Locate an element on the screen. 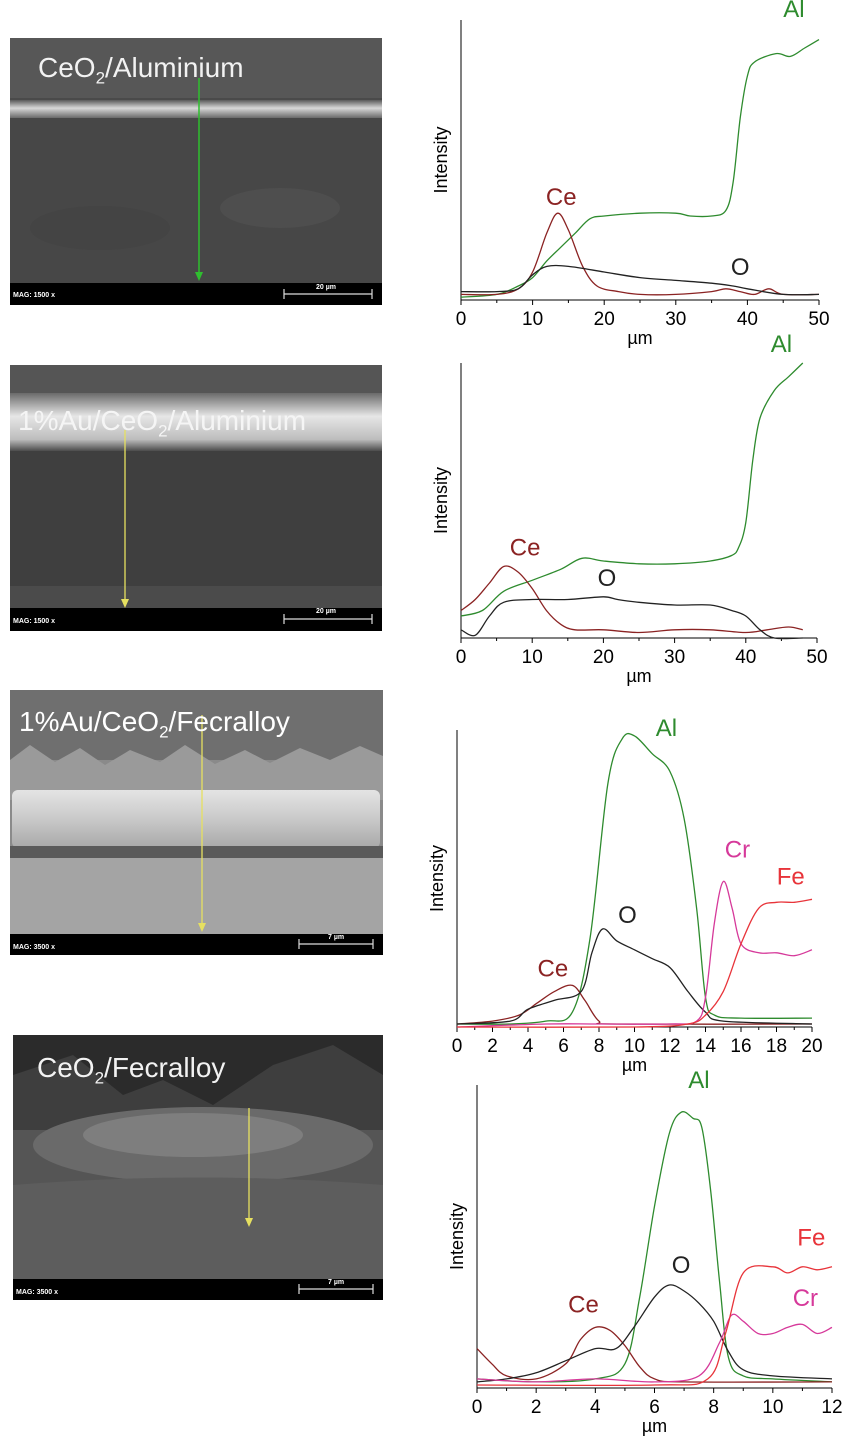 The image size is (848, 1441). x-tick-label: 18 is located at coordinates (776, 1046).